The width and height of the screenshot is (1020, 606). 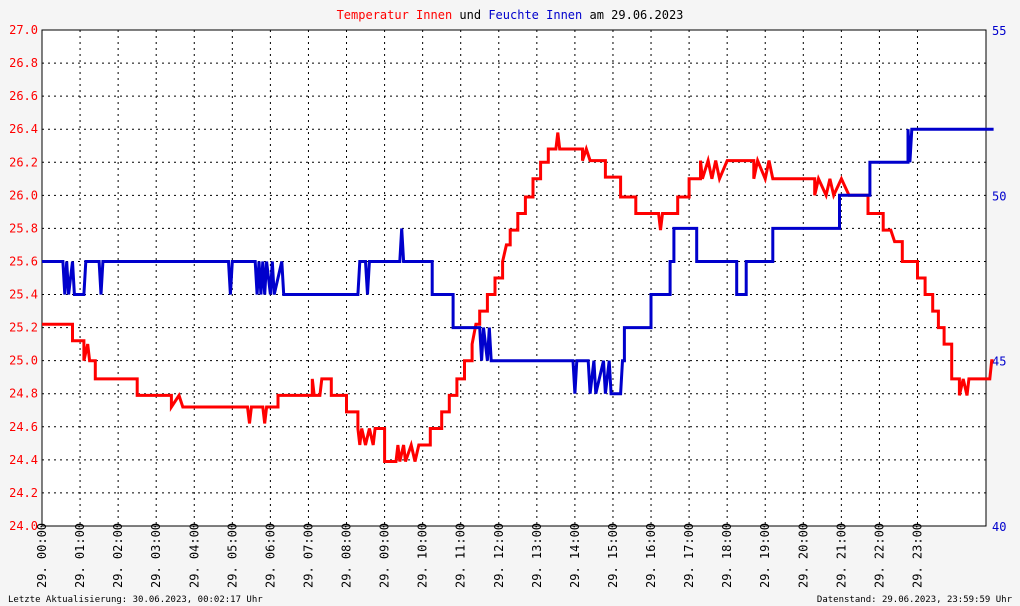 What do you see at coordinates (23, 228) in the screenshot?
I see `y-left-tick-label: 25.8` at bounding box center [23, 228].